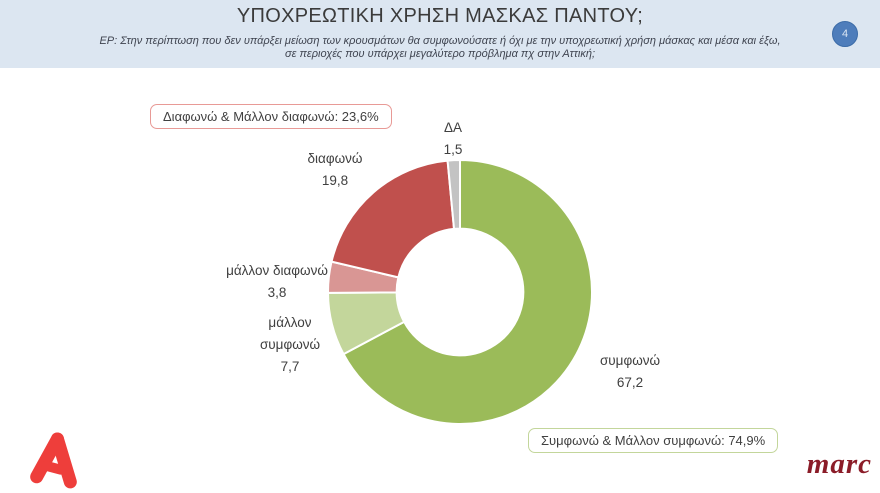  I want to click on label-rather-agree-value: 7,7, so click(290, 366).